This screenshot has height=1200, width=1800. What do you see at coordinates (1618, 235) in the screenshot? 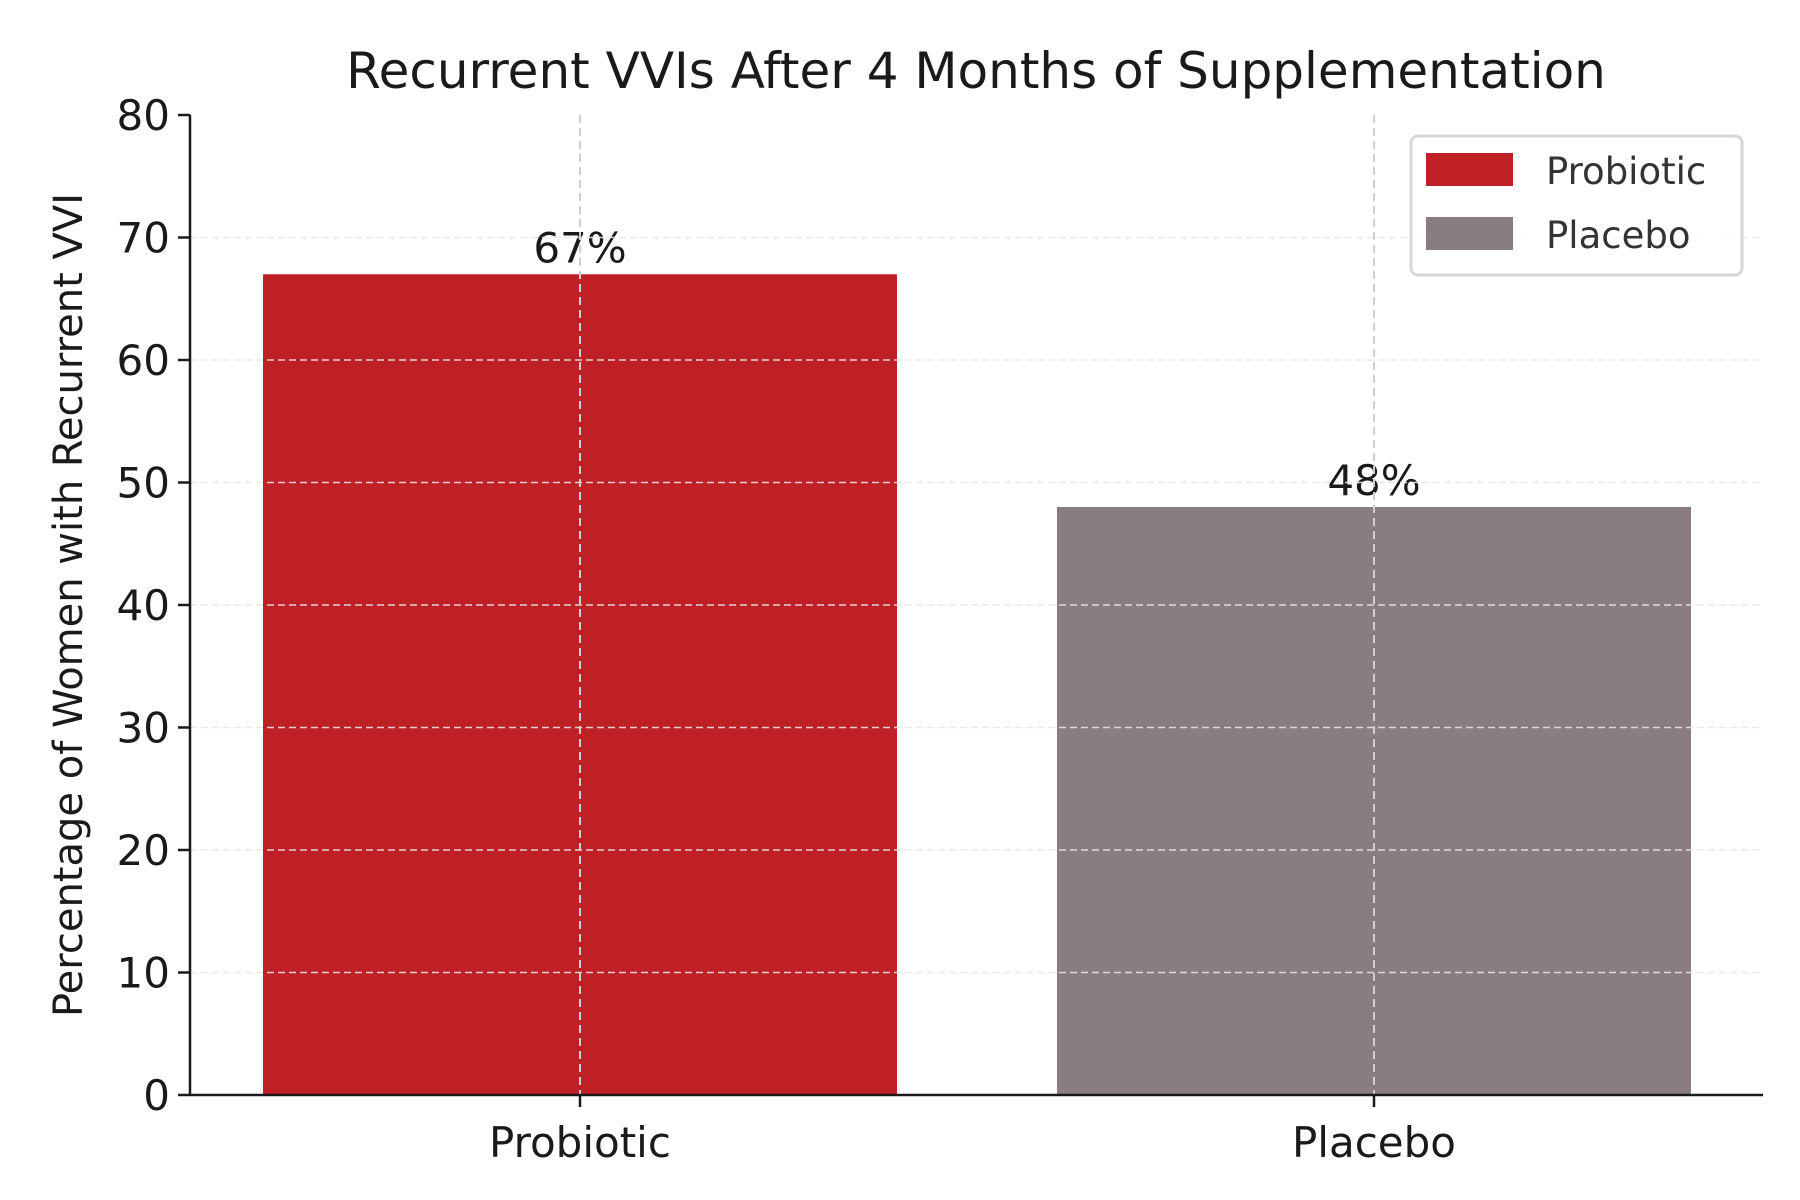
I see `legend-label-placebo: Placebo` at bounding box center [1618, 235].